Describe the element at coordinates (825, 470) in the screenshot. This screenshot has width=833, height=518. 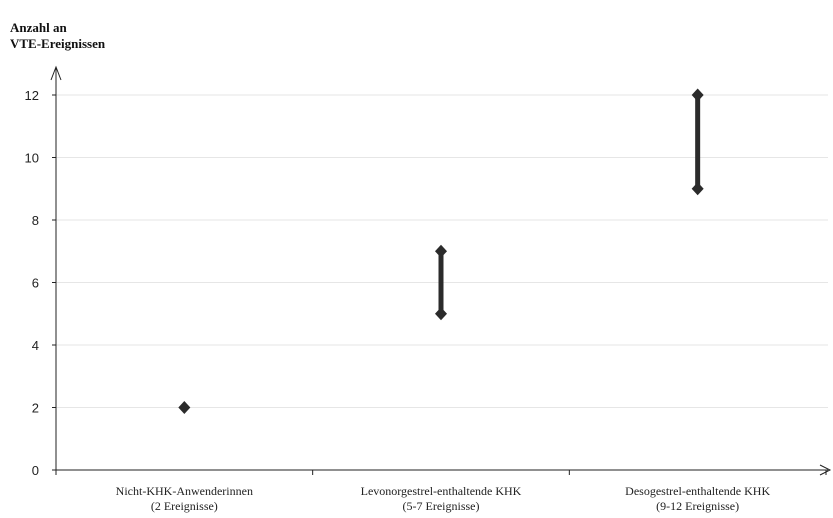
I see `x-axis-arrow` at that location.